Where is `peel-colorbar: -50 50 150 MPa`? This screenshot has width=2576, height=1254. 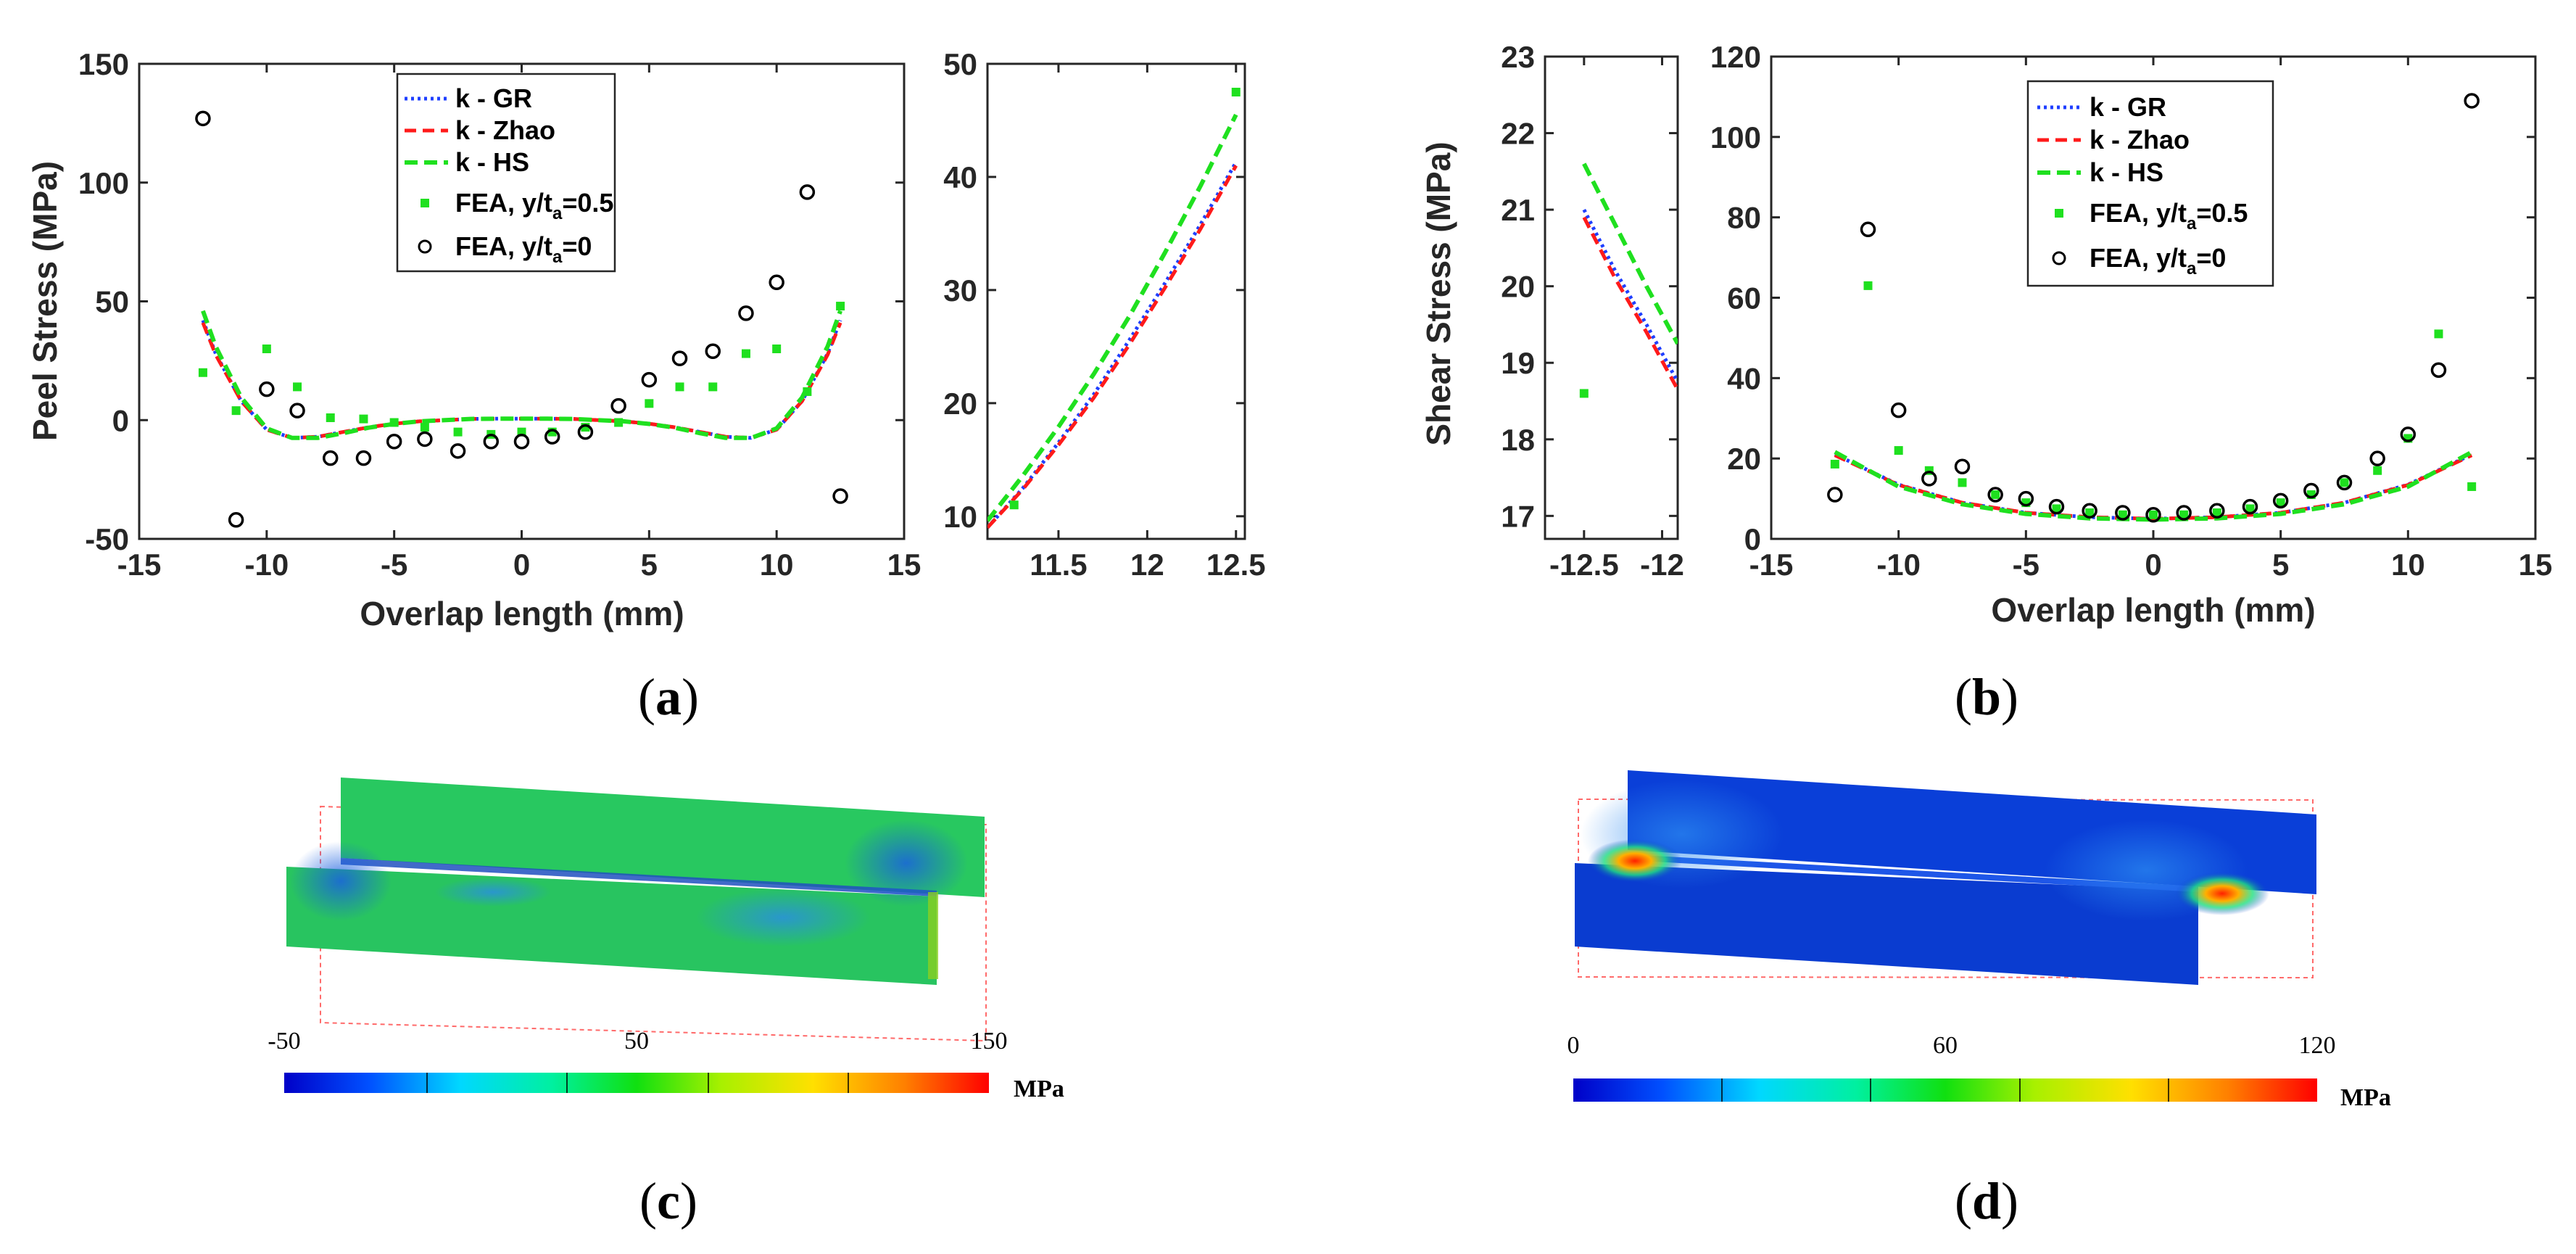
peel-colorbar: -50 50 150 MPa is located at coordinates (666, 1065).